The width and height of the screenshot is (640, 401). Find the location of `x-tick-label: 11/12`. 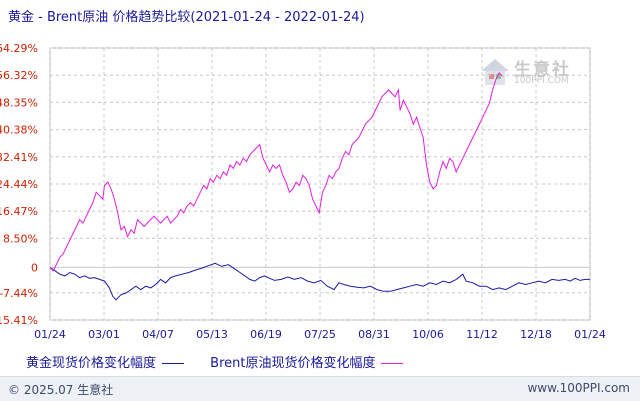

x-tick-label: 11/12 is located at coordinates (482, 334).